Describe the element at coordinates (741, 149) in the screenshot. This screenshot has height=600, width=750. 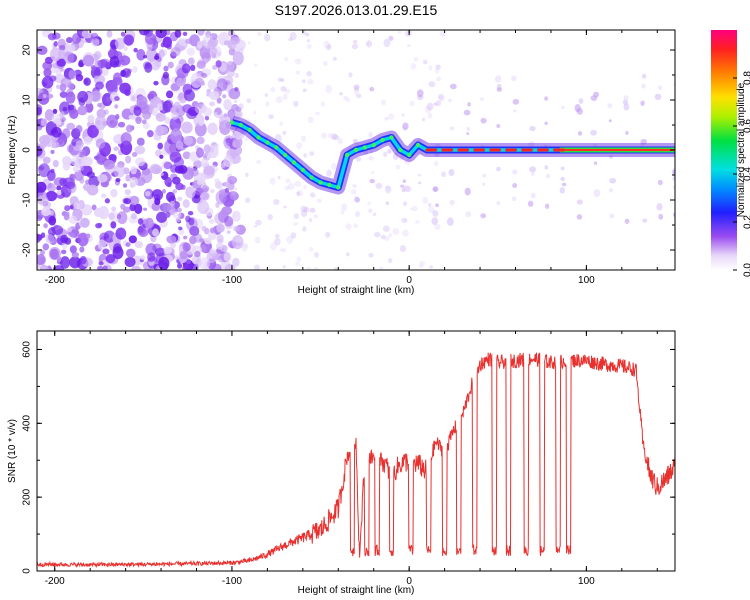
I see `colorbar-label: Normalized spectral amplitude` at that location.